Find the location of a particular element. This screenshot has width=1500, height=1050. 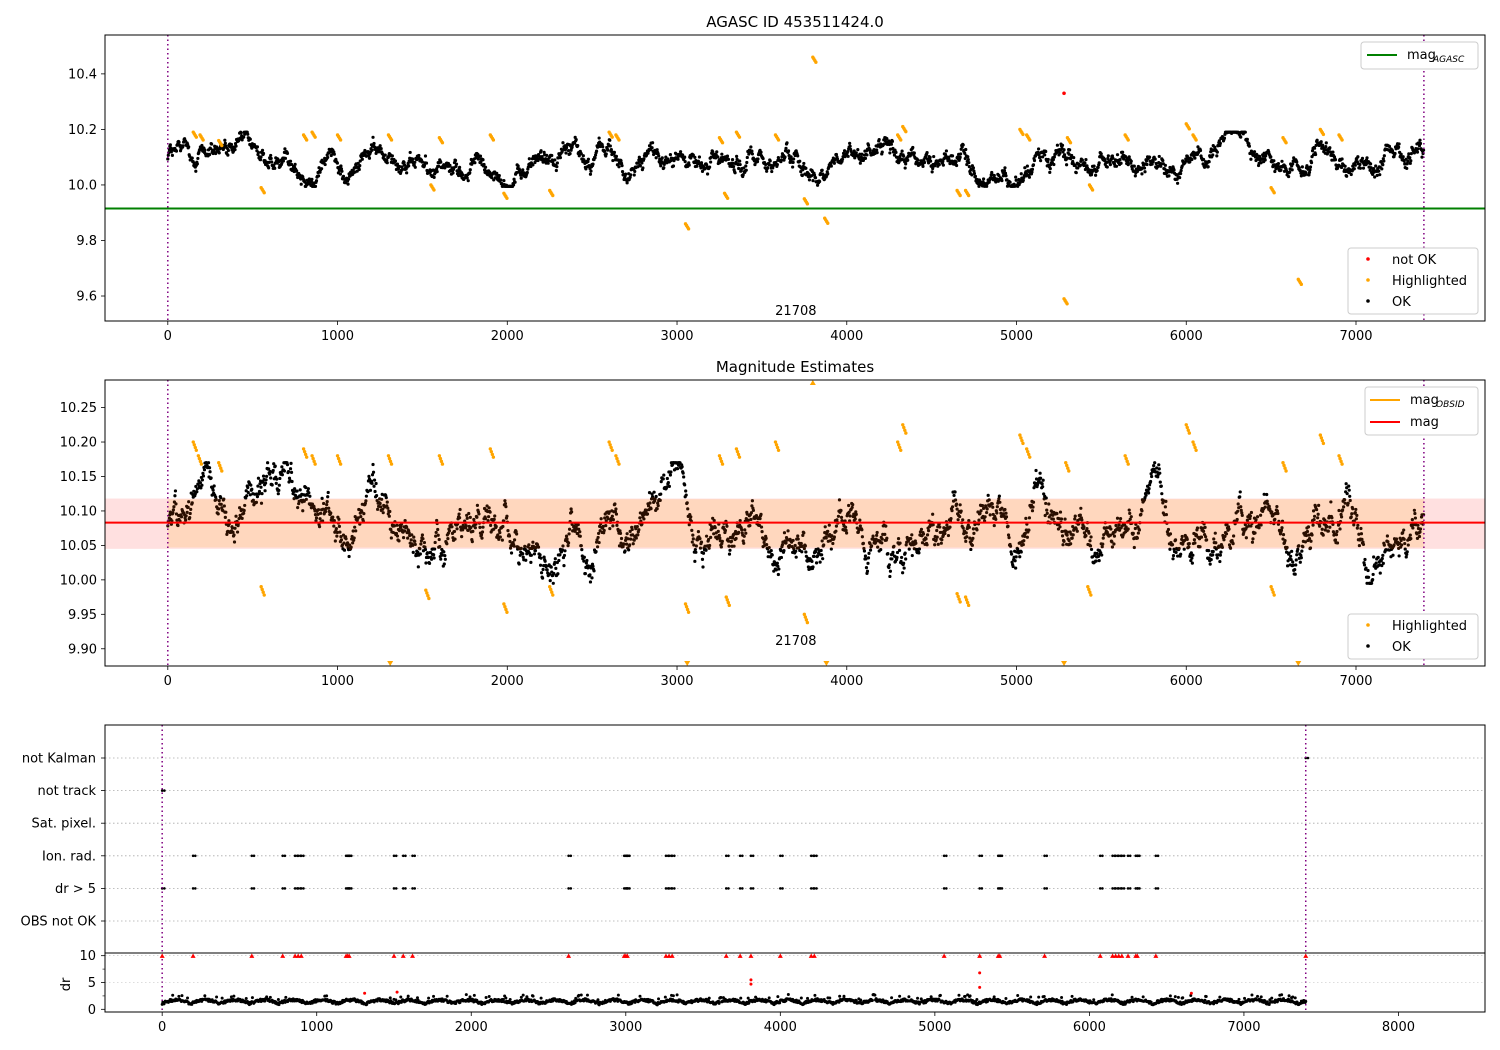

y-tick-label: 10.25 is located at coordinates (78, 408).